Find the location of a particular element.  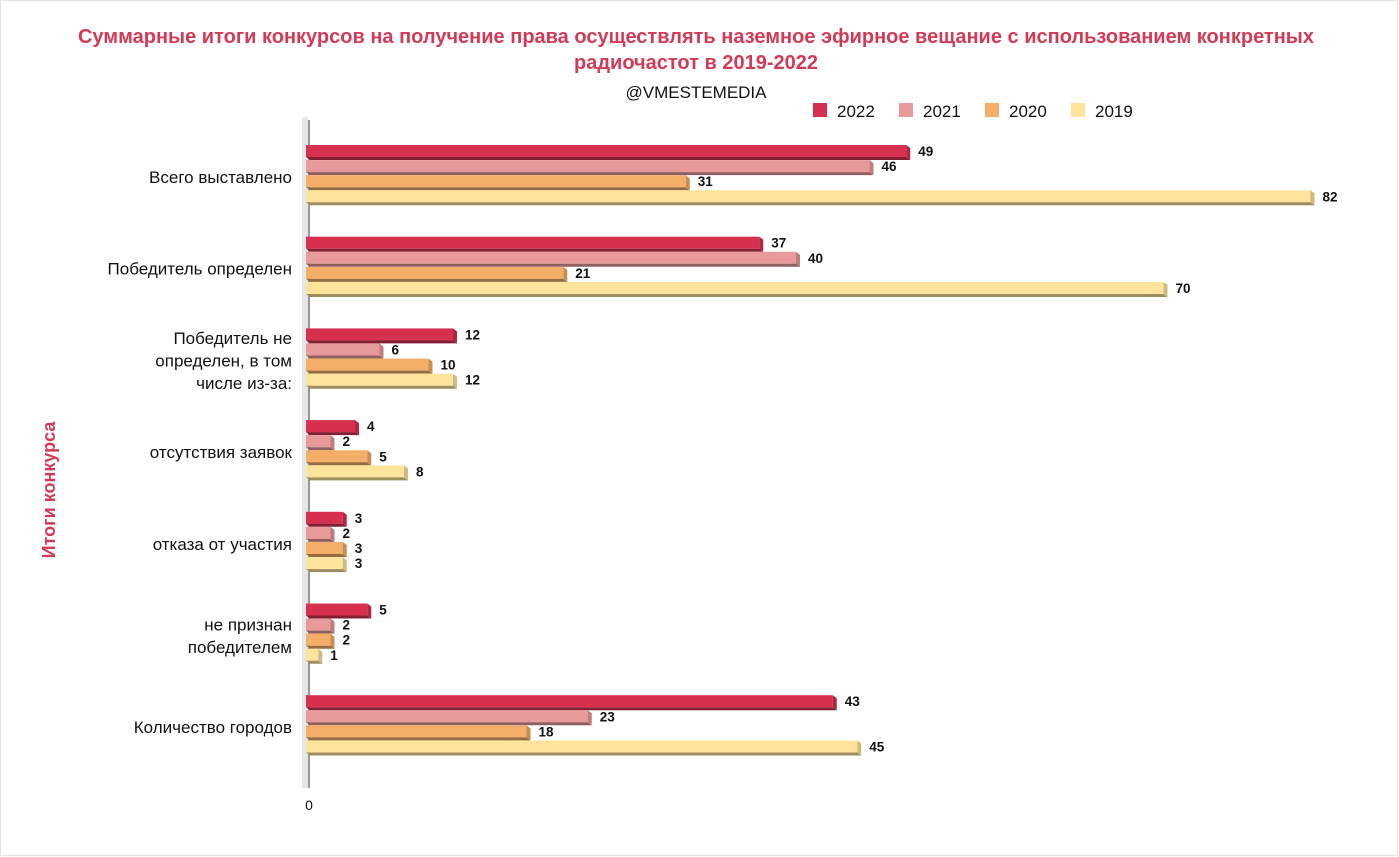

chart-subtitle: @VMESTEMEDIA is located at coordinates (696, 92).